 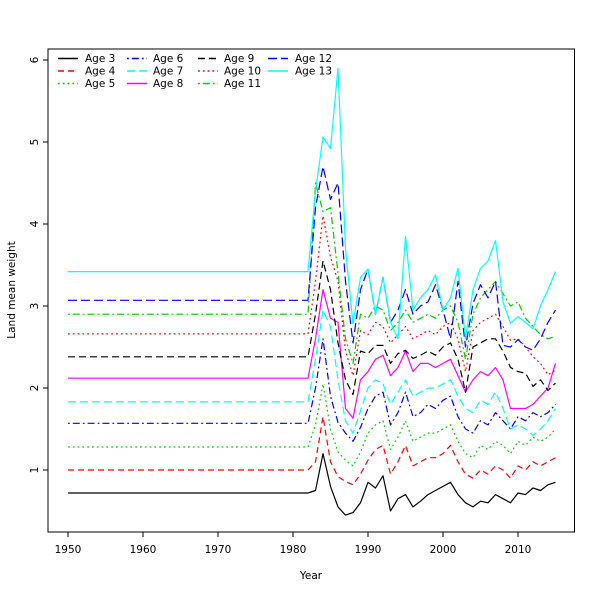 I want to click on legend-label: Age 11, so click(x=242, y=84).